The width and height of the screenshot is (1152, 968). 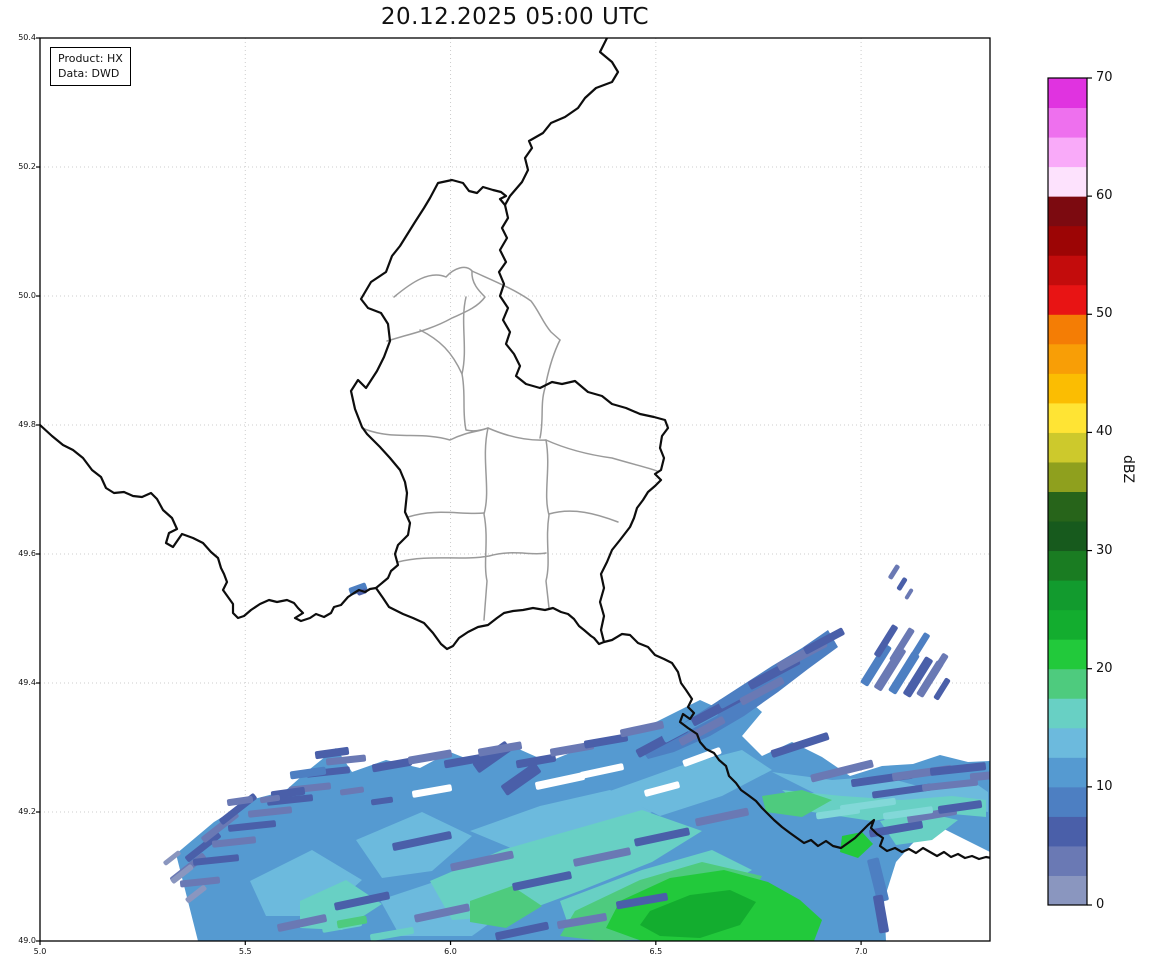 What do you see at coordinates (27, 682) in the screenshot?
I see `y-tick-label: 49.4` at bounding box center [27, 682].